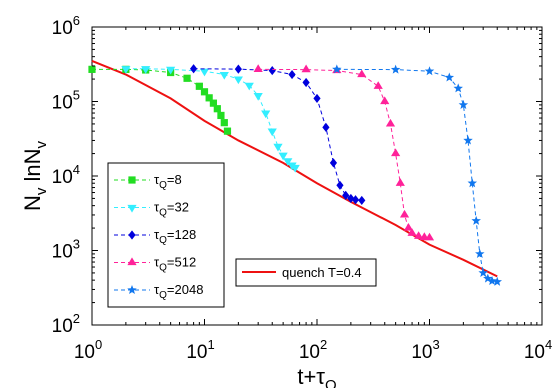 This screenshot has height=388, width=556. I want to click on y-axis-label: Nv lnNv, so click(35, 175).